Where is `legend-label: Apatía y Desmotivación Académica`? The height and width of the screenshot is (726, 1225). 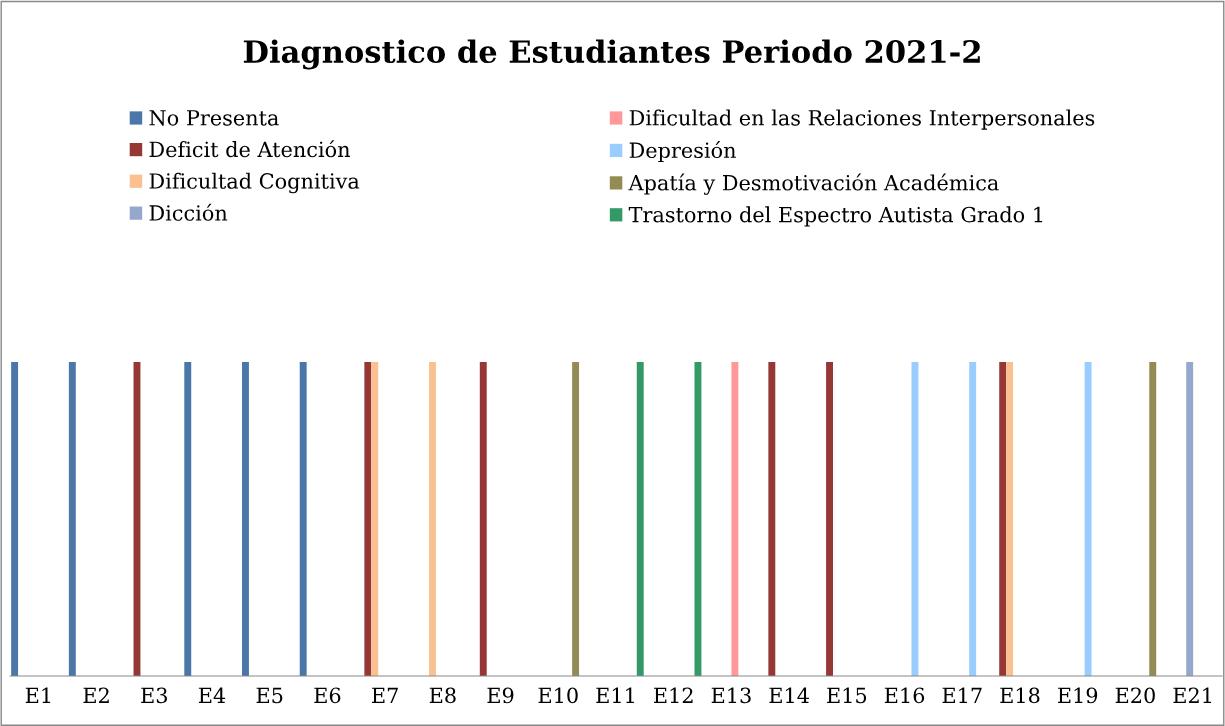 legend-label: Apatía y Desmotivación Académica is located at coordinates (813, 184).